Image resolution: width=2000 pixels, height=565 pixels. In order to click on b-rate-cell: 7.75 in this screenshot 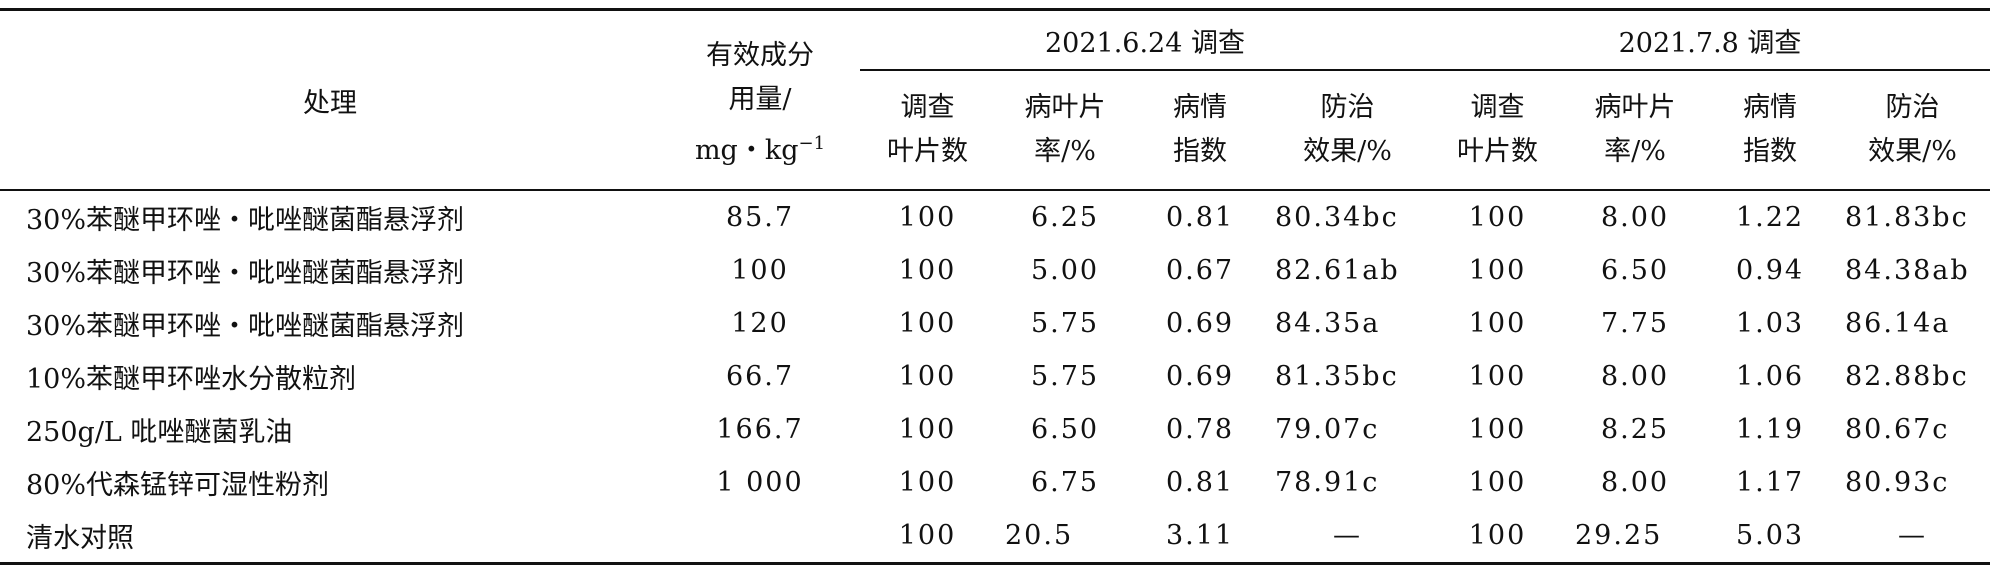, I will do `click(1635, 323)`.